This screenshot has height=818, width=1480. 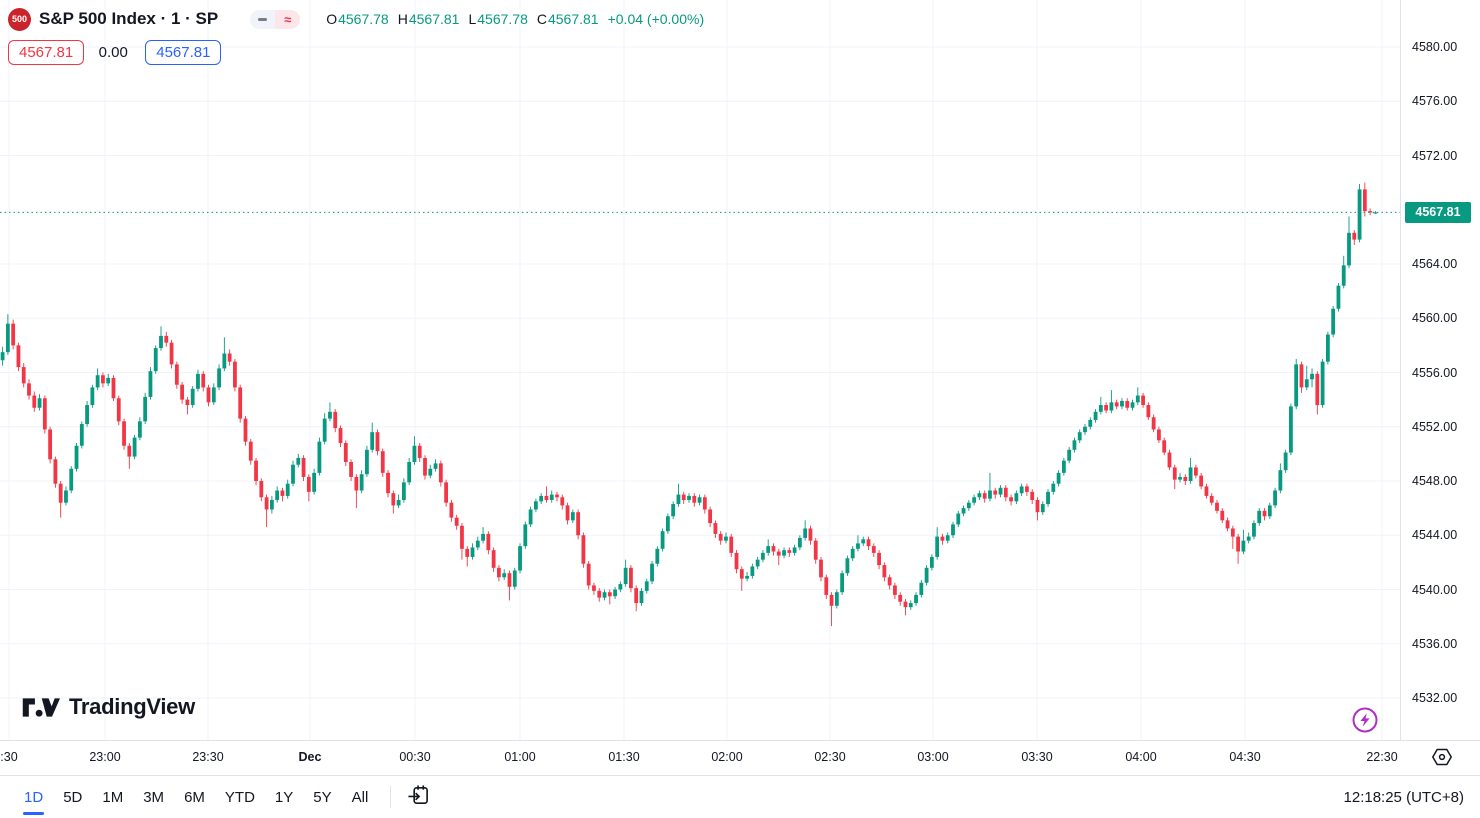 What do you see at coordinates (240, 797) in the screenshot?
I see `range-button-ytd: YTD` at bounding box center [240, 797].